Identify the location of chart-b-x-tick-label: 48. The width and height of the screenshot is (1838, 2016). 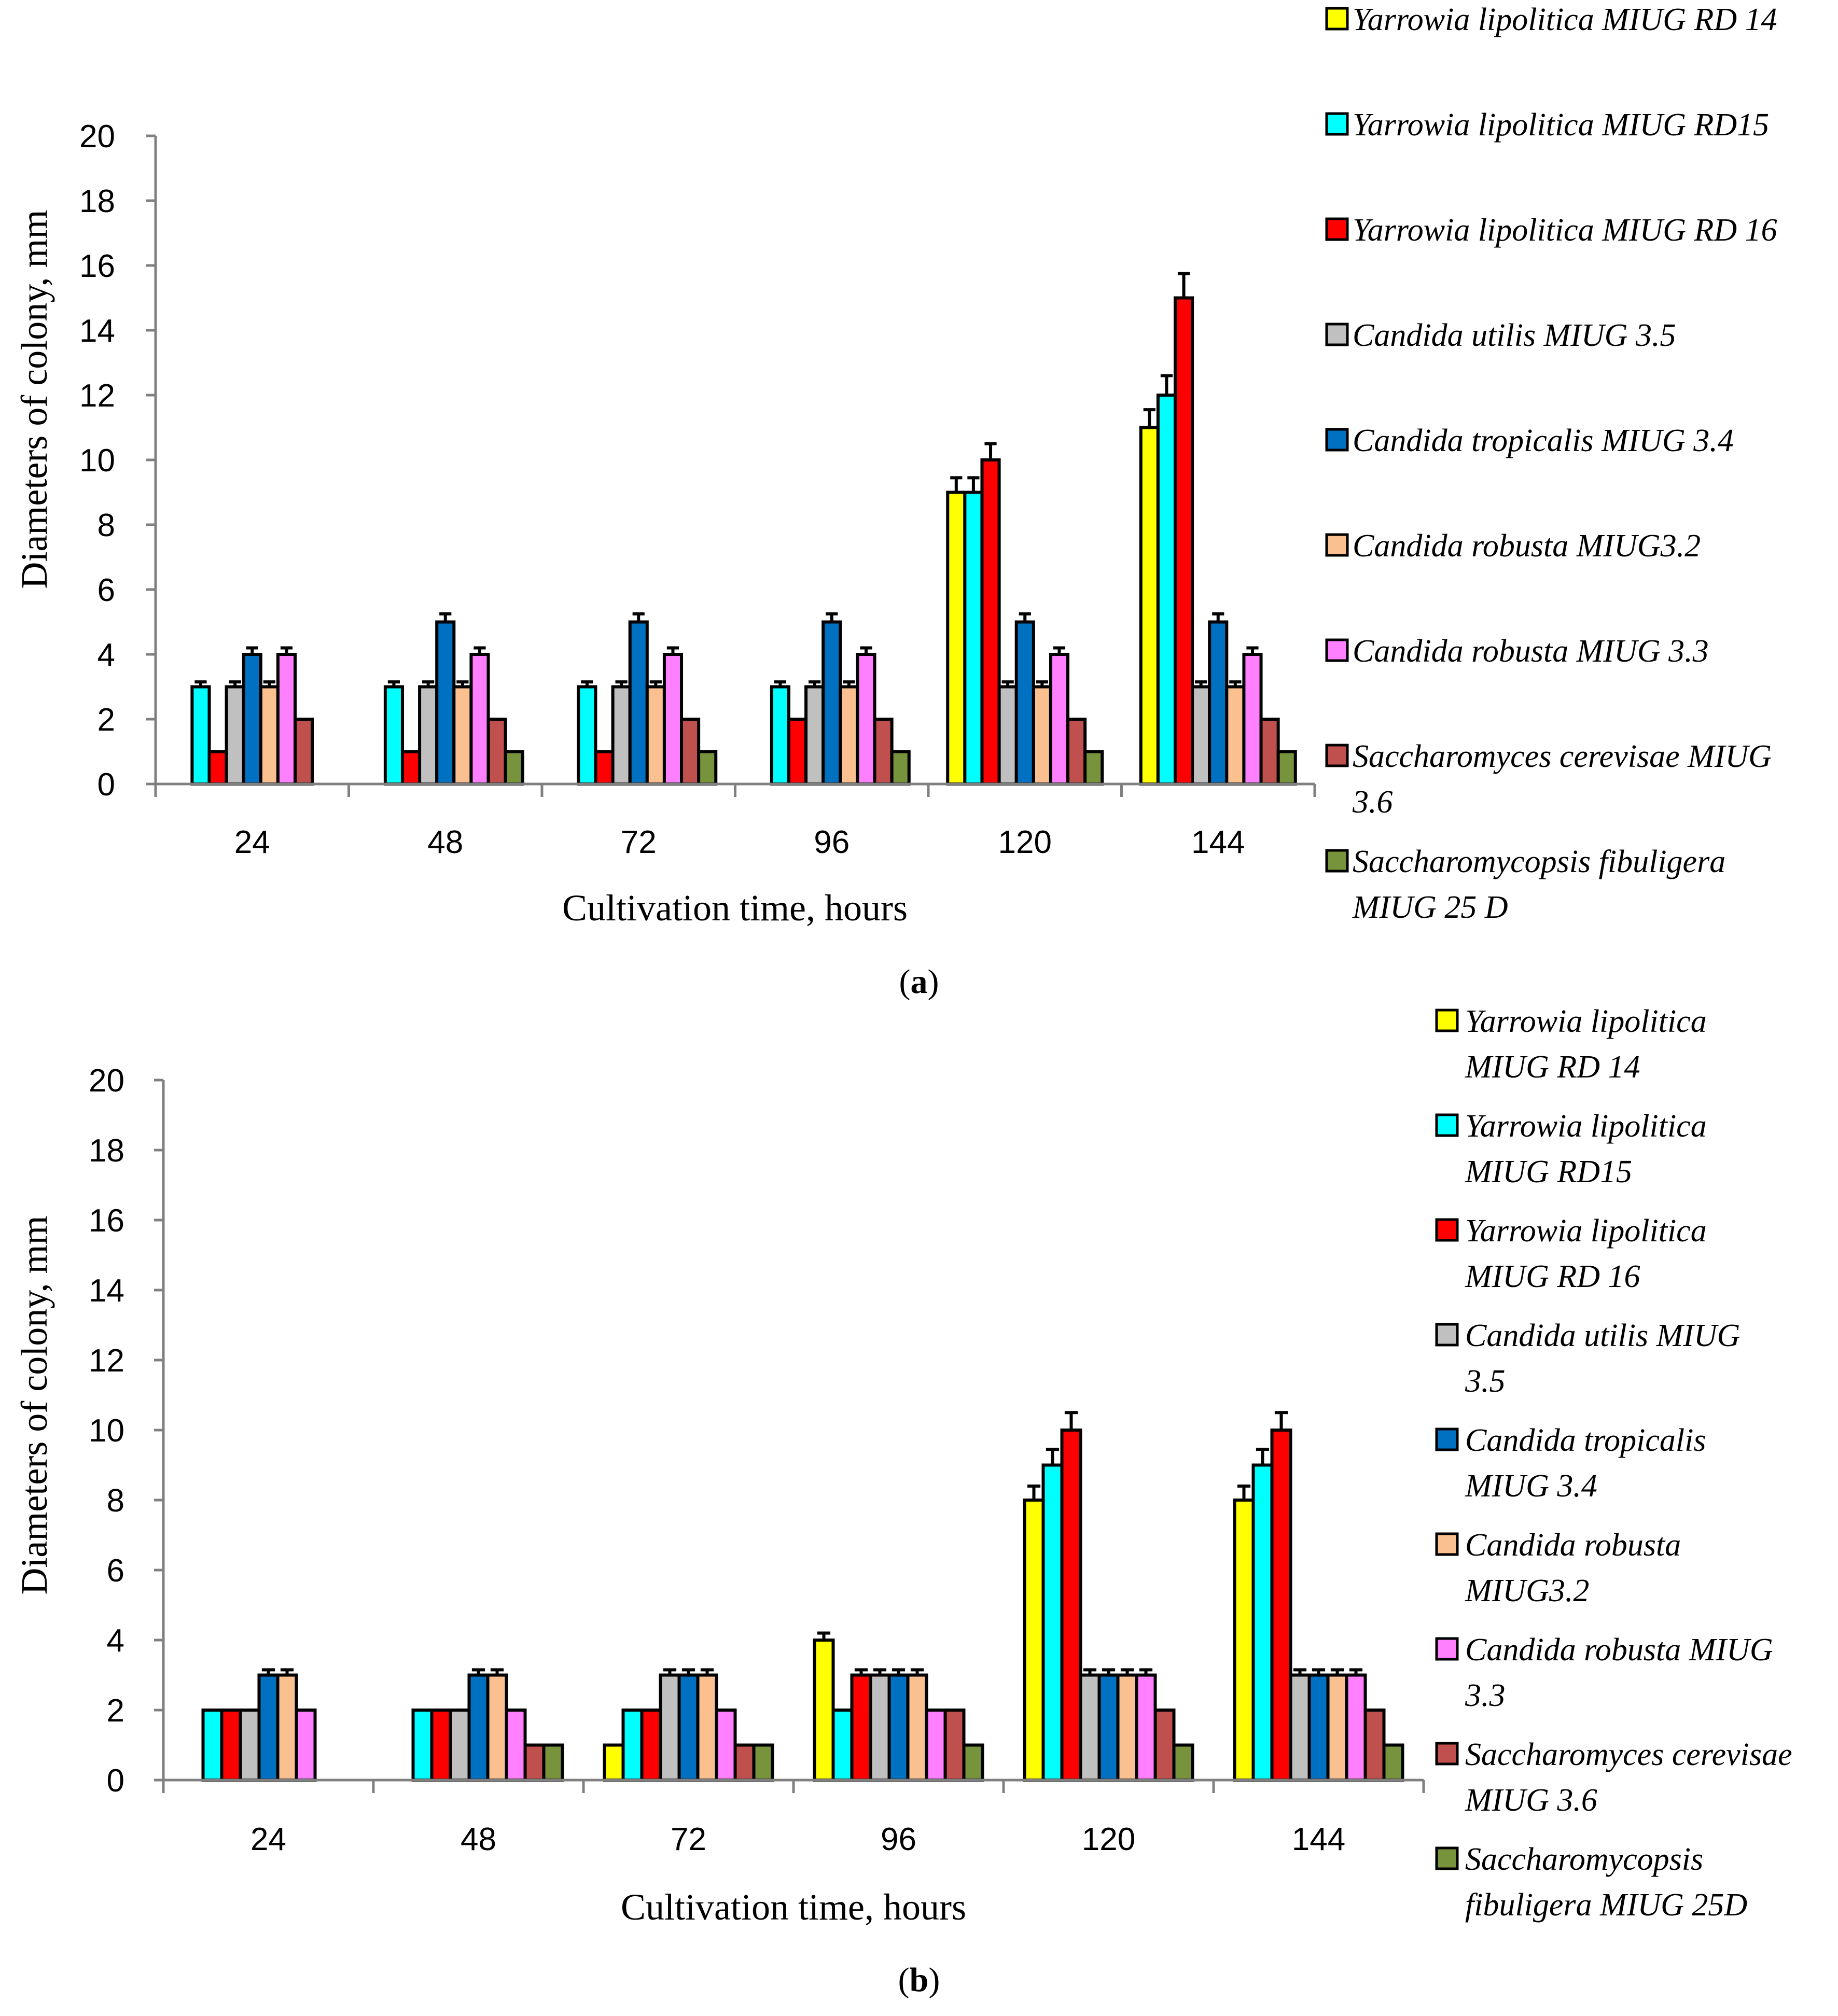
(478, 1839).